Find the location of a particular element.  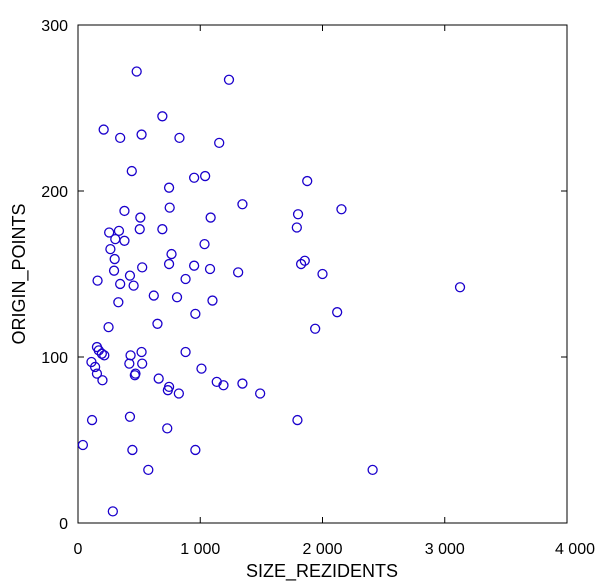

x-tick-label: 2 000 is located at coordinates (322, 549).